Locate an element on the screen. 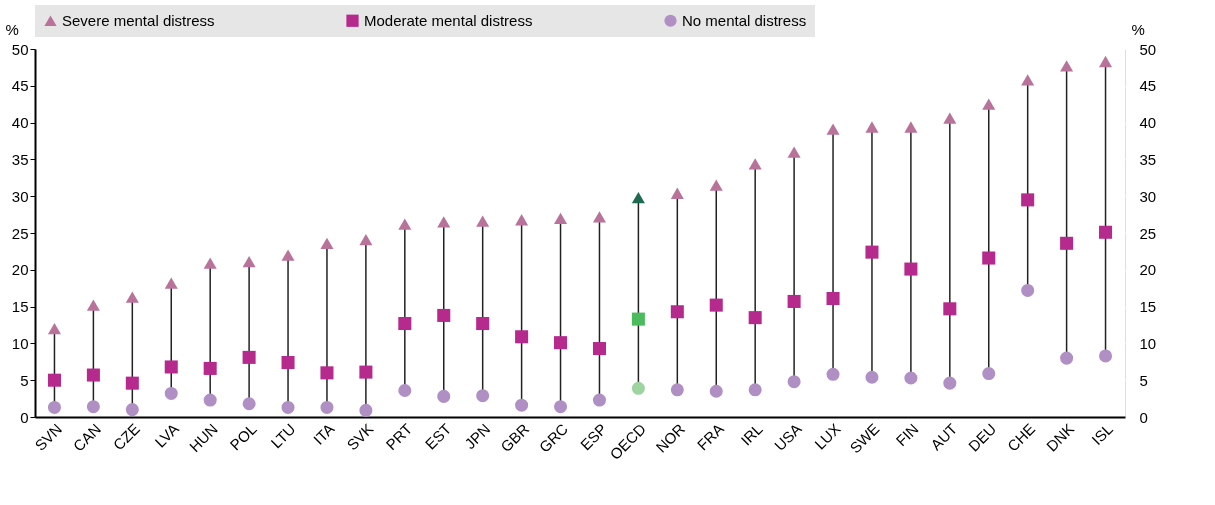  y-tick-label: 40 is located at coordinates (20, 123).